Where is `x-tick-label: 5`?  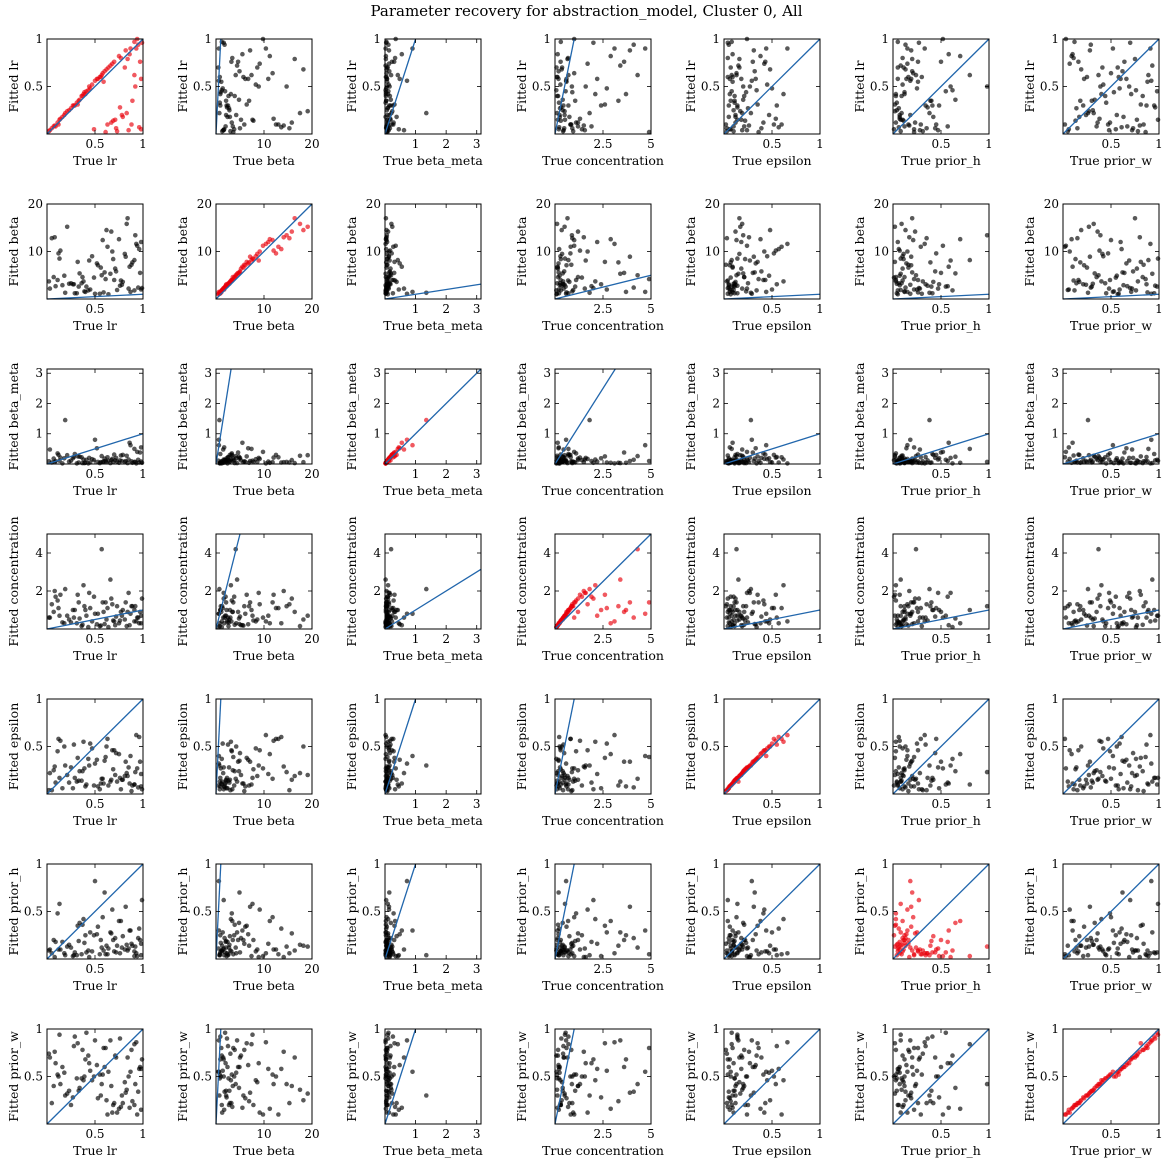
x-tick-label: 5 is located at coordinates (651, 969).